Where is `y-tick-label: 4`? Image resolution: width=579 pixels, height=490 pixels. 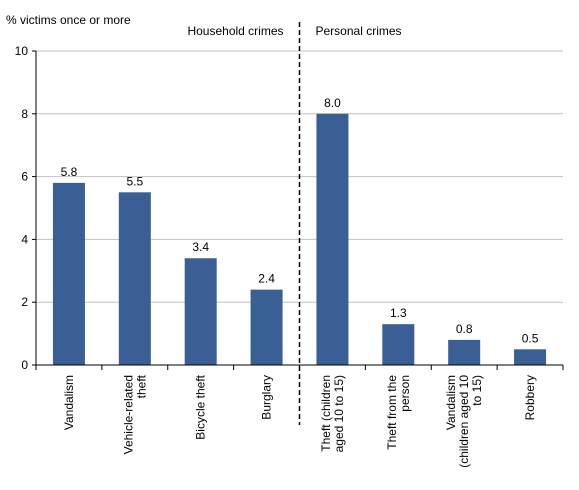
y-tick-label: 4 is located at coordinates (24, 239).